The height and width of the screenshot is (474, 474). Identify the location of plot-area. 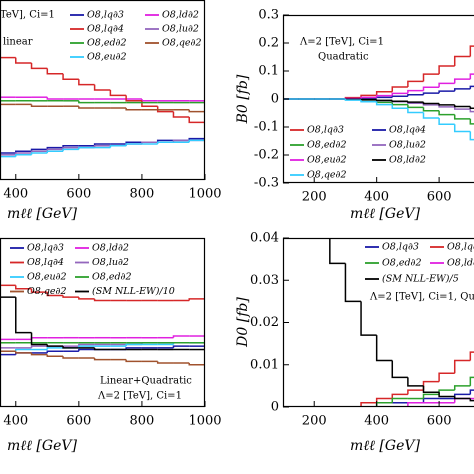
(378, 93).